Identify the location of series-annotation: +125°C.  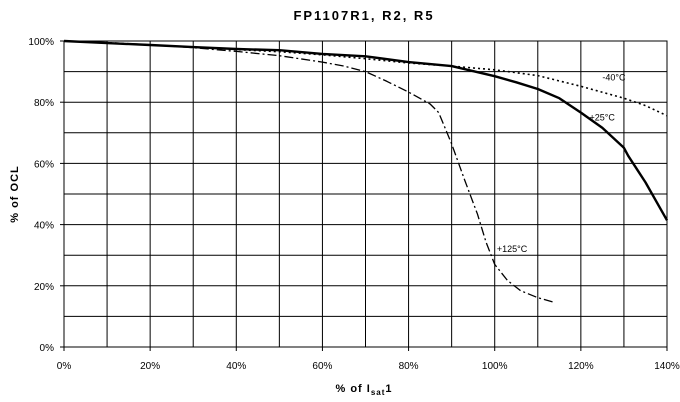
(512, 249).